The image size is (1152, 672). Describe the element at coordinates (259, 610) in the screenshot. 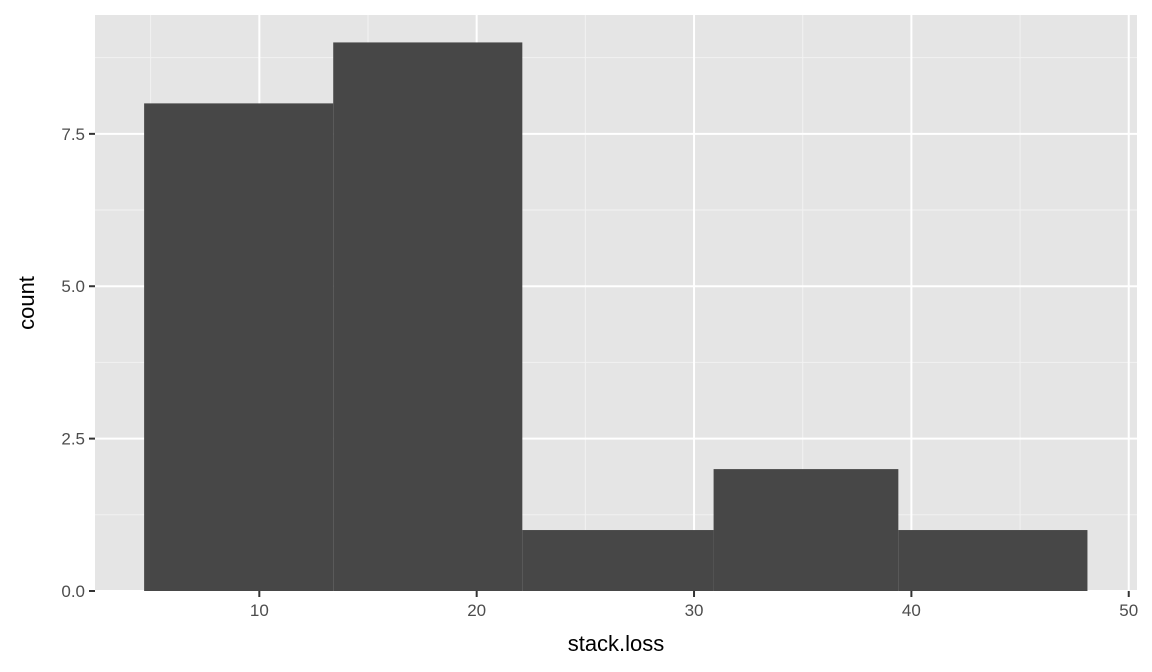

I see `x-tick-label: 10` at that location.